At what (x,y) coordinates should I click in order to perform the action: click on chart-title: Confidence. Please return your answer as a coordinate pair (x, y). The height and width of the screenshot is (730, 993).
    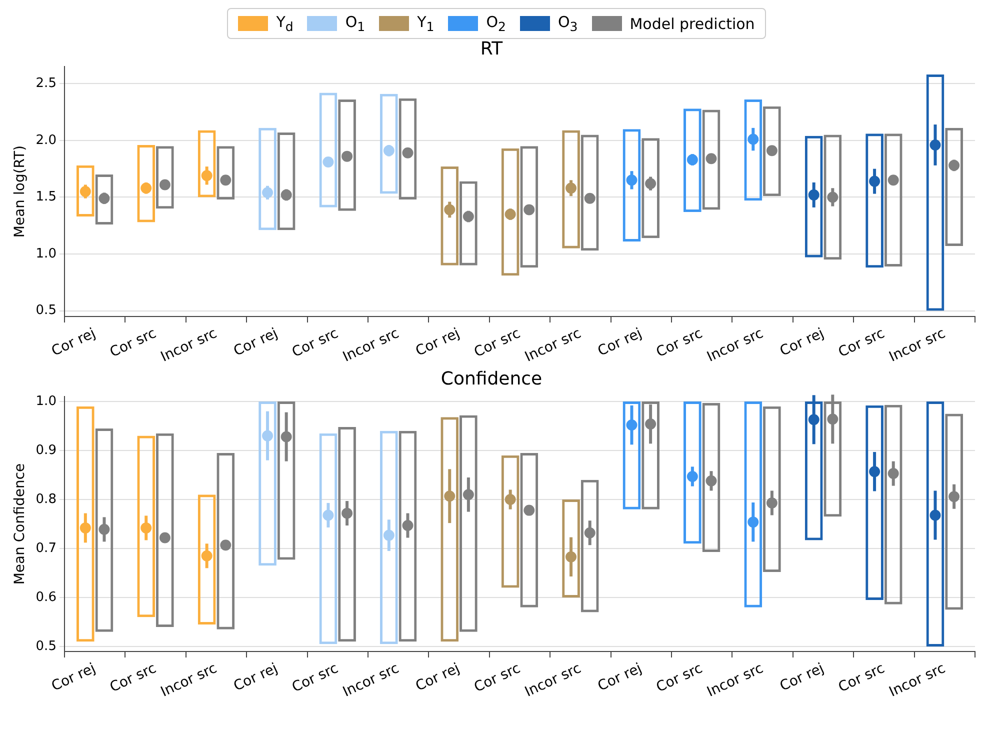
    Looking at the image, I should click on (491, 379).